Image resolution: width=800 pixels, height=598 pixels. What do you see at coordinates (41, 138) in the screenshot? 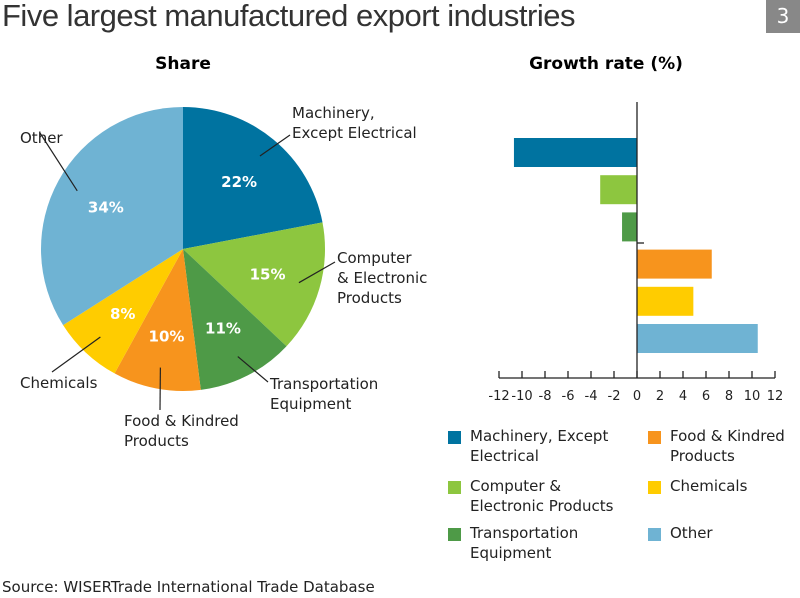
I see `pie-category-label: Other` at bounding box center [41, 138].